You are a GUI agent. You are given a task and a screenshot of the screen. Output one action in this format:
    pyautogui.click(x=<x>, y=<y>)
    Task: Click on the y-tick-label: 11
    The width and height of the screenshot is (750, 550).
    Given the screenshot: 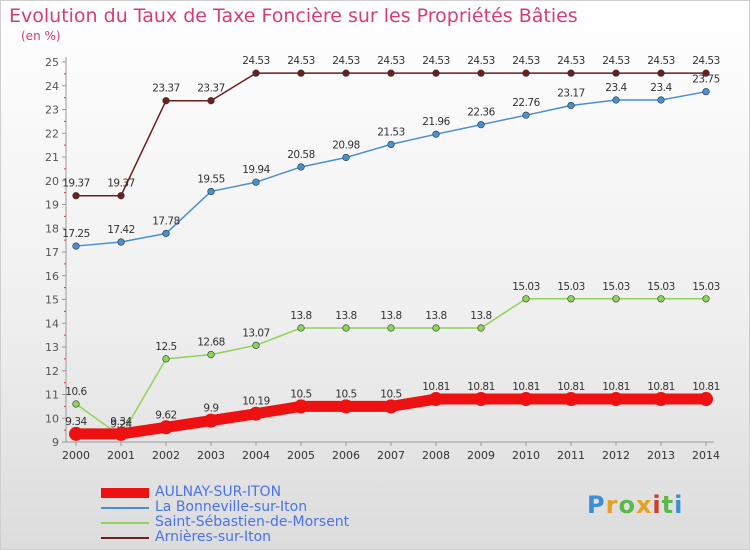 What is the action you would take?
    pyautogui.click(x=52, y=395)
    